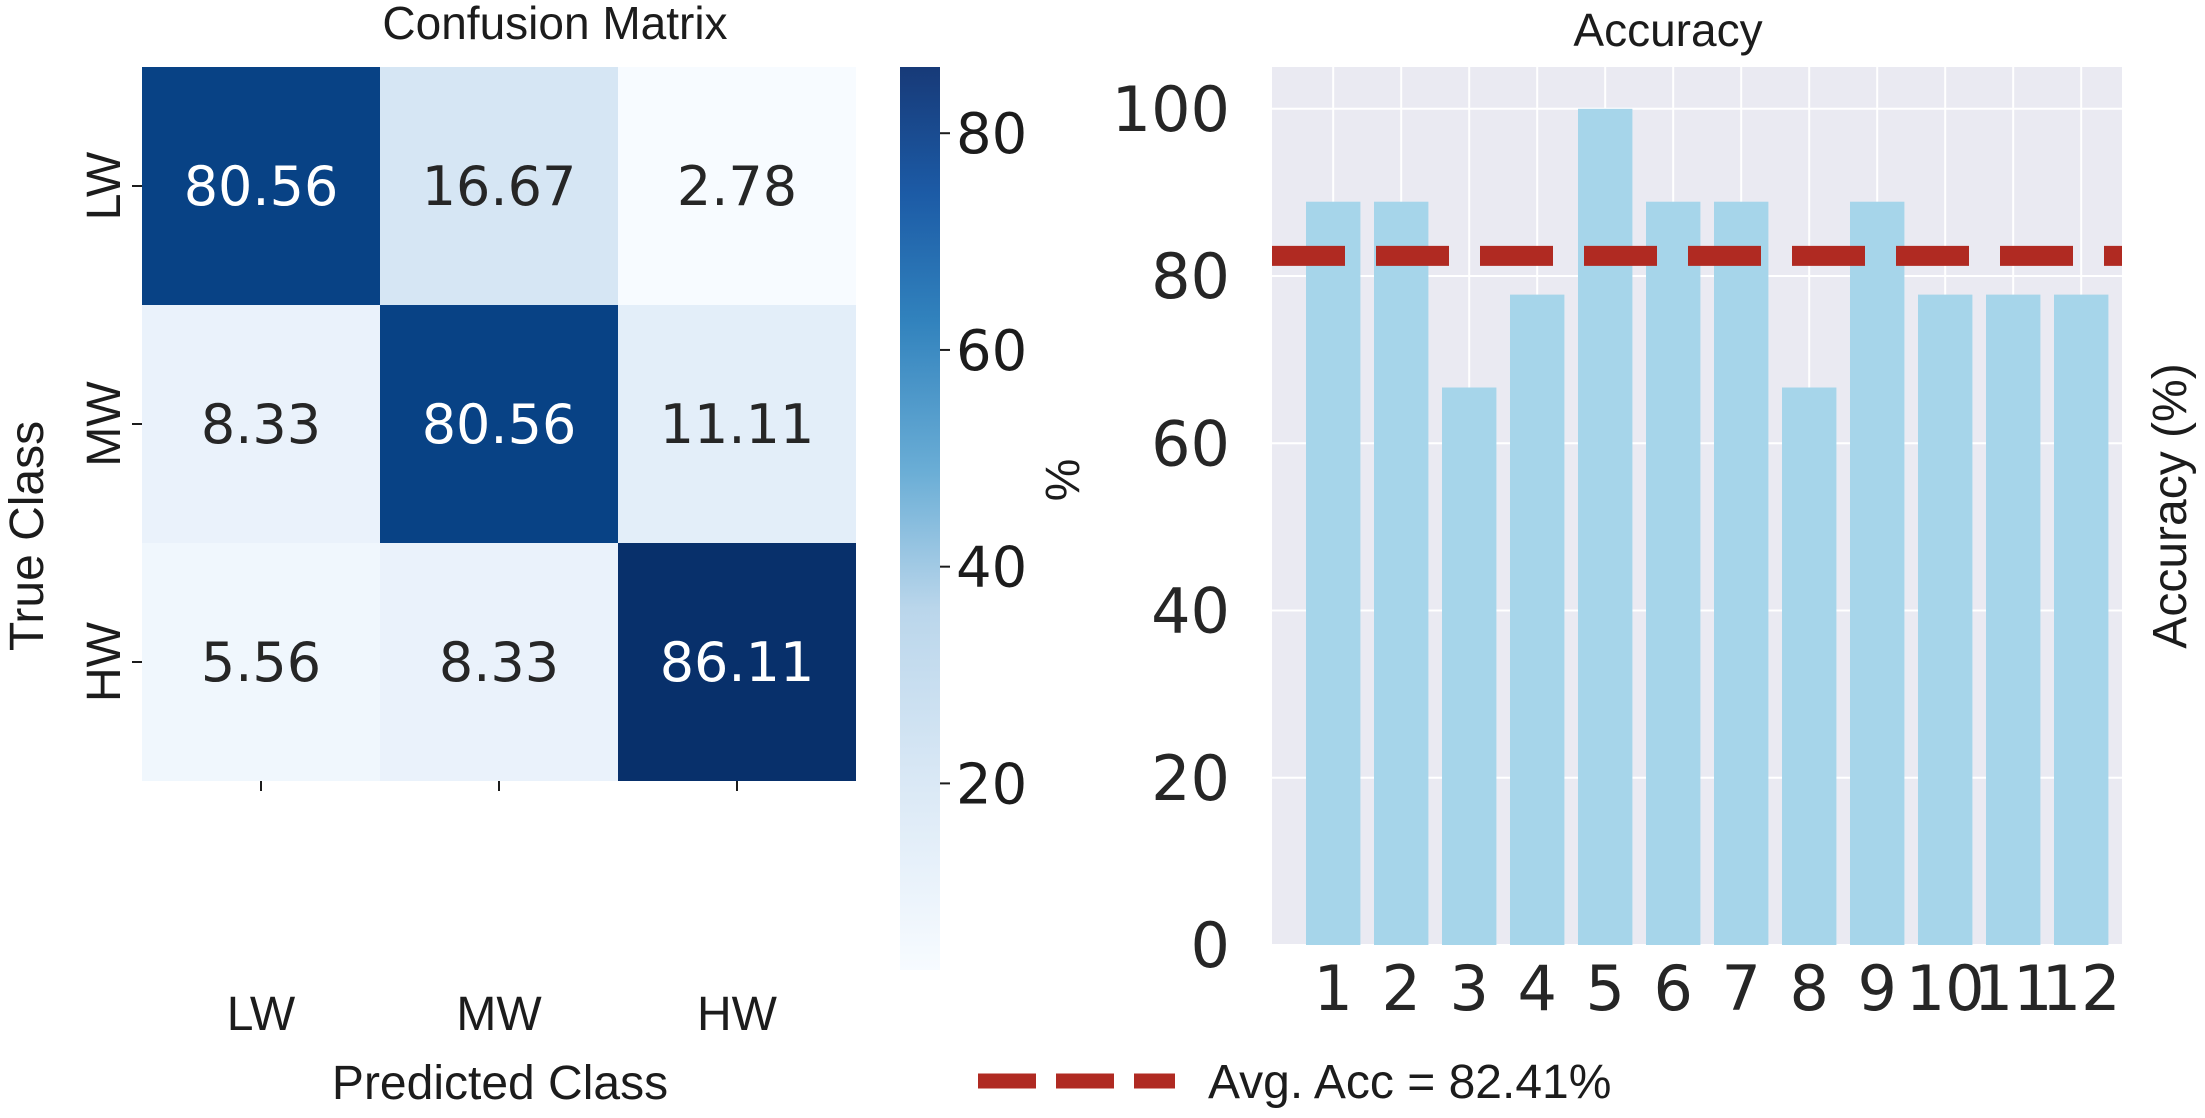  Describe the element at coordinates (1332, 988) in the screenshot. I see `acc-x-tick-label: 1` at that location.